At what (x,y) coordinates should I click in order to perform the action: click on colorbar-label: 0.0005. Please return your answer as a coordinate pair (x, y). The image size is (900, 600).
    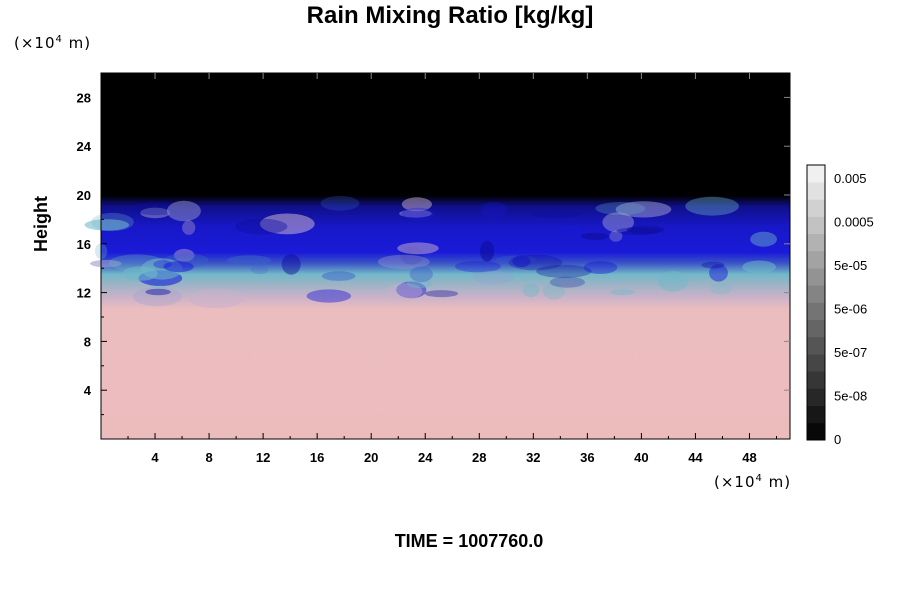
    Looking at the image, I should click on (854, 222).